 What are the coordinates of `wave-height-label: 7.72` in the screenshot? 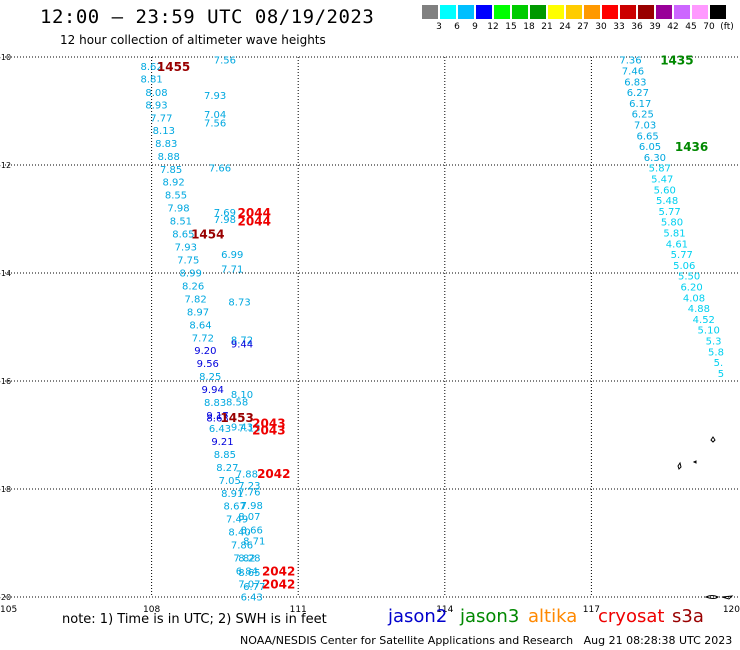 It's located at (203, 338).